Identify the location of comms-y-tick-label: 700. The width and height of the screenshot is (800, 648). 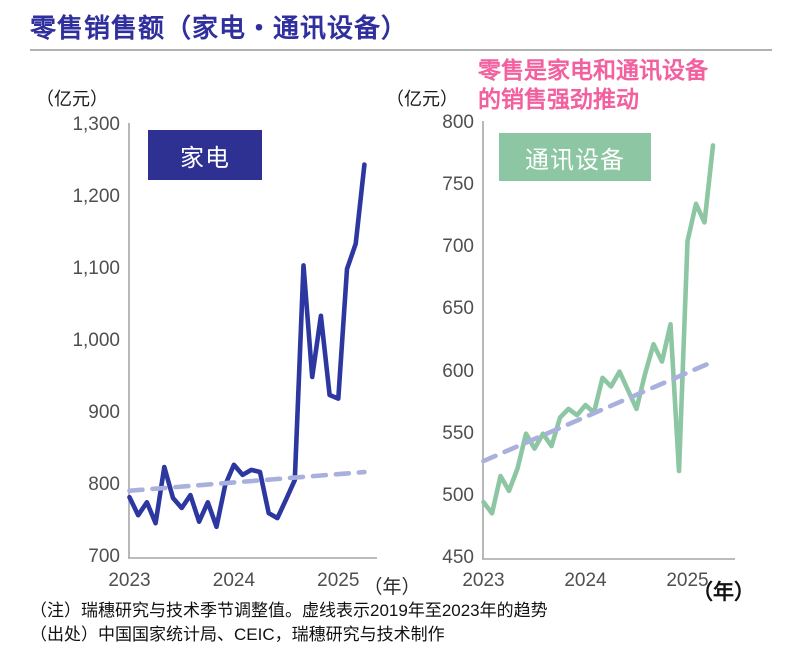
(458, 247).